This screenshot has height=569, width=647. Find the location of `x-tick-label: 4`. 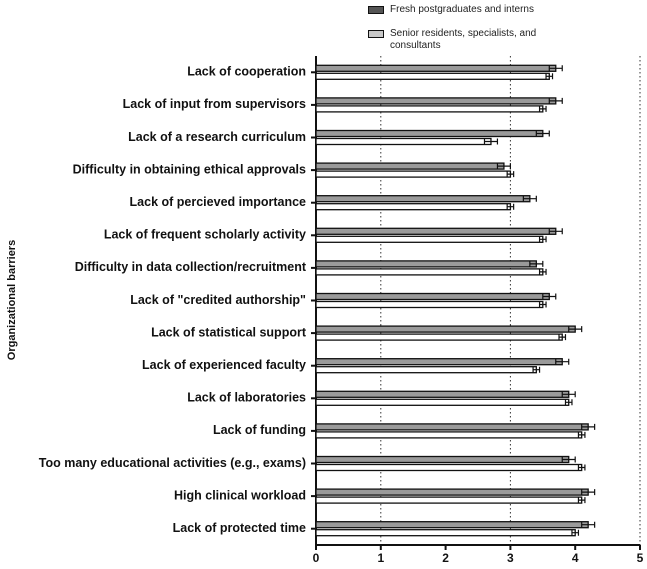

x-tick-label: 4 is located at coordinates (575, 558).